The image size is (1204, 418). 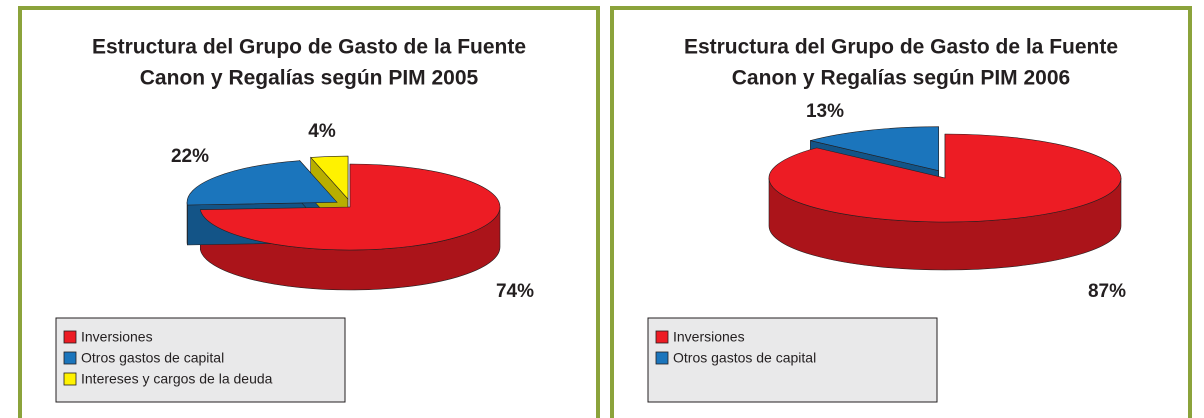 I want to click on data-label: 13%, so click(x=825, y=111).